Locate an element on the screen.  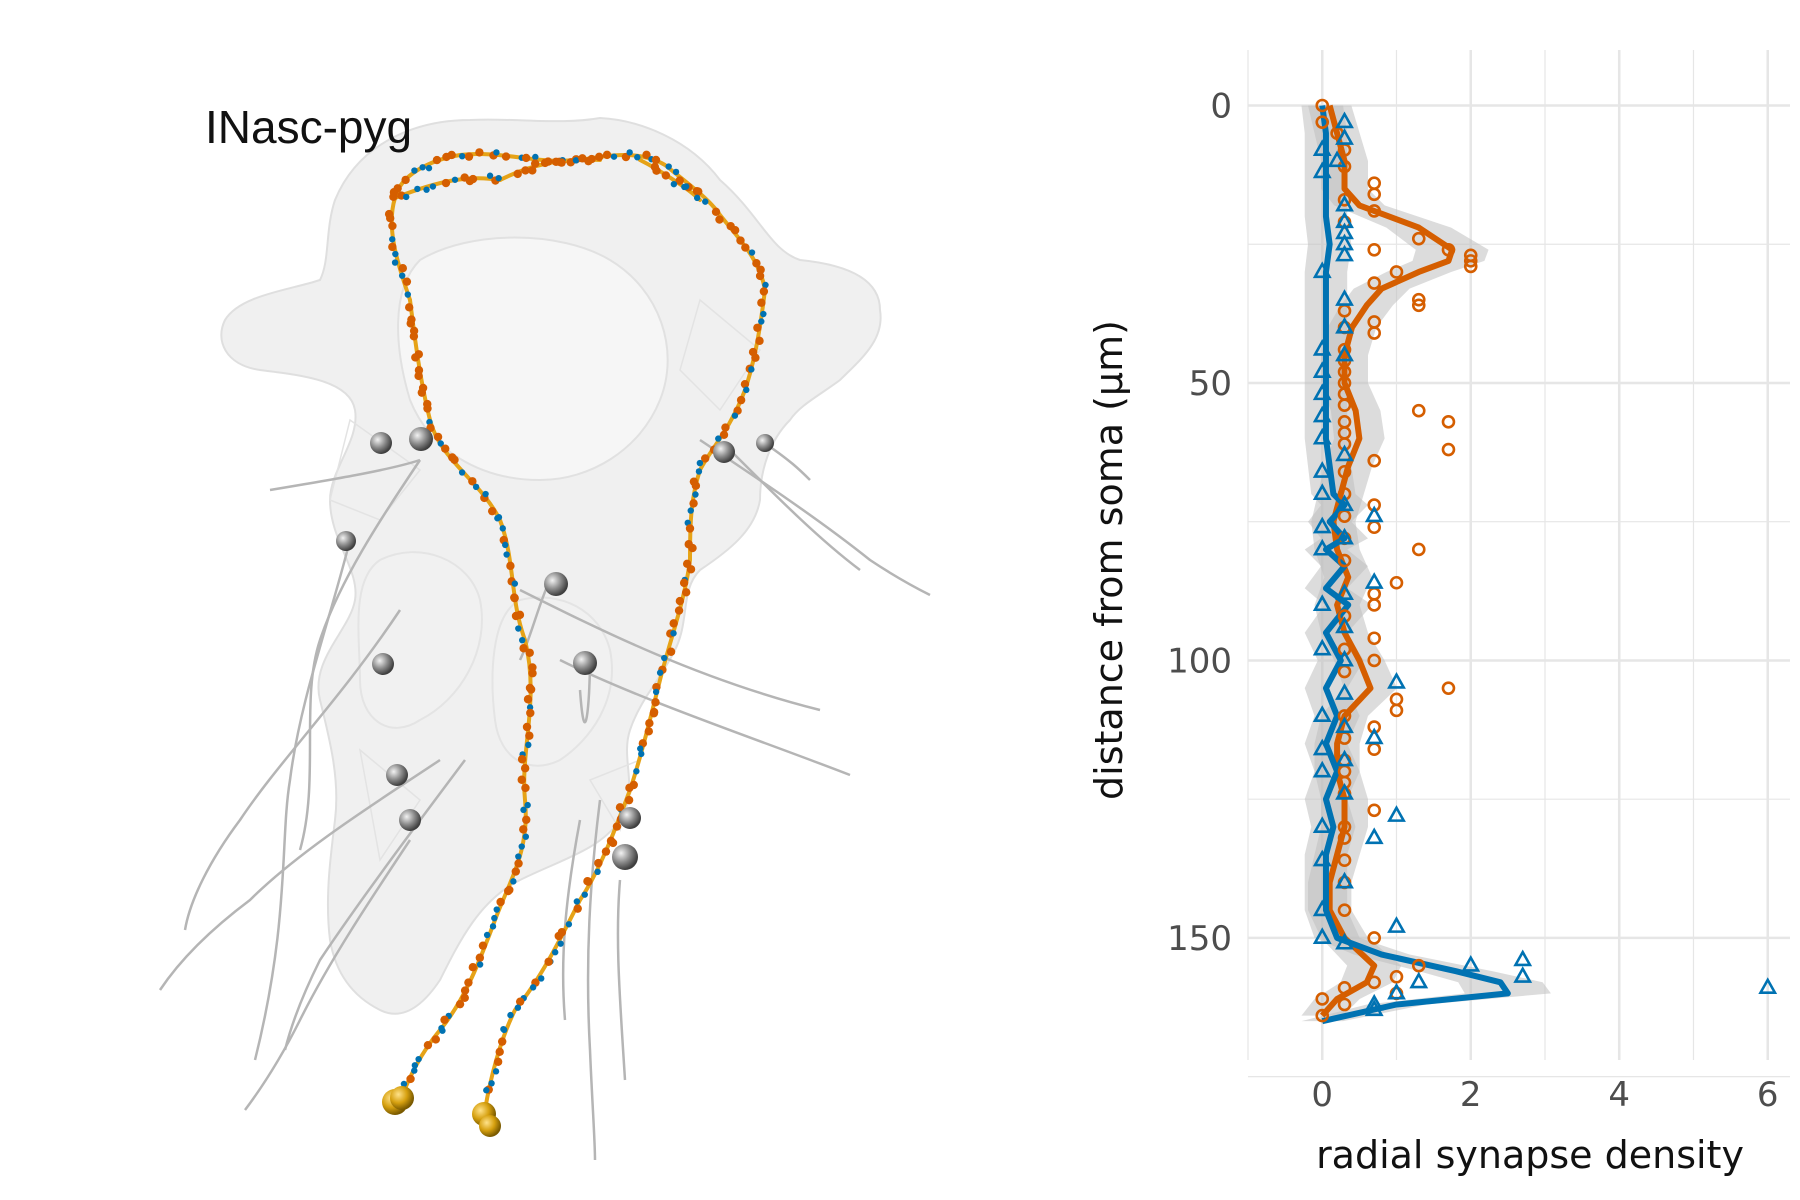
confidence-band is located at coordinates (1426, 563).